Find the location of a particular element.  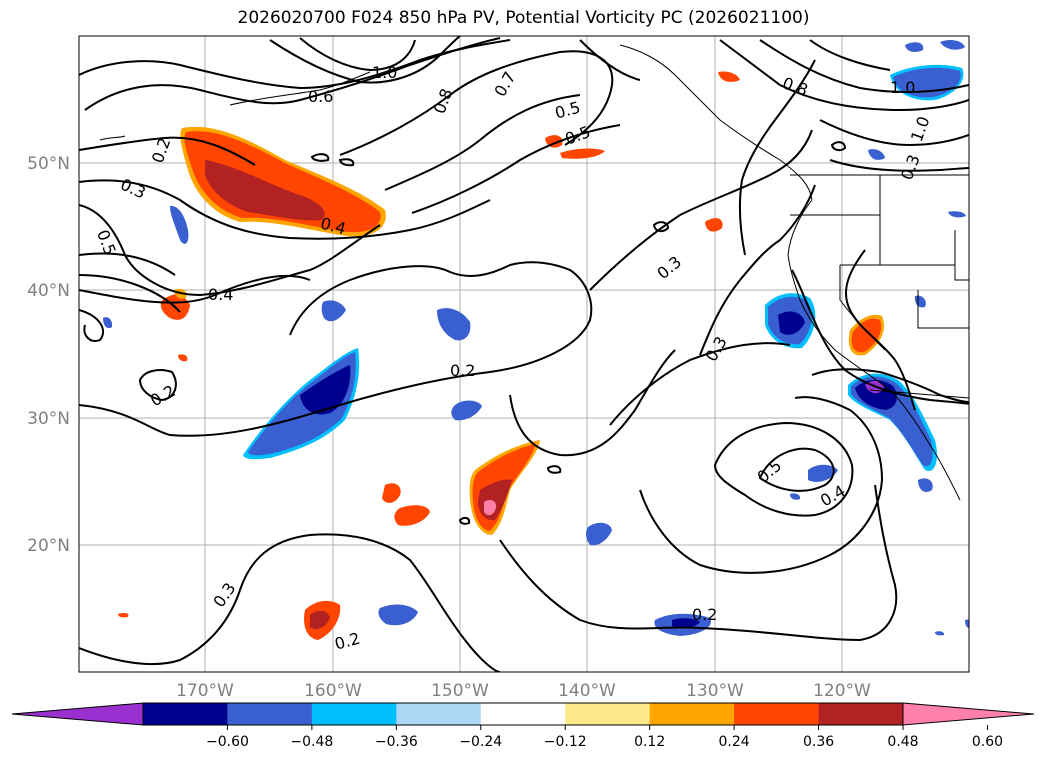

lat-label: 40°N is located at coordinates (48, 291).